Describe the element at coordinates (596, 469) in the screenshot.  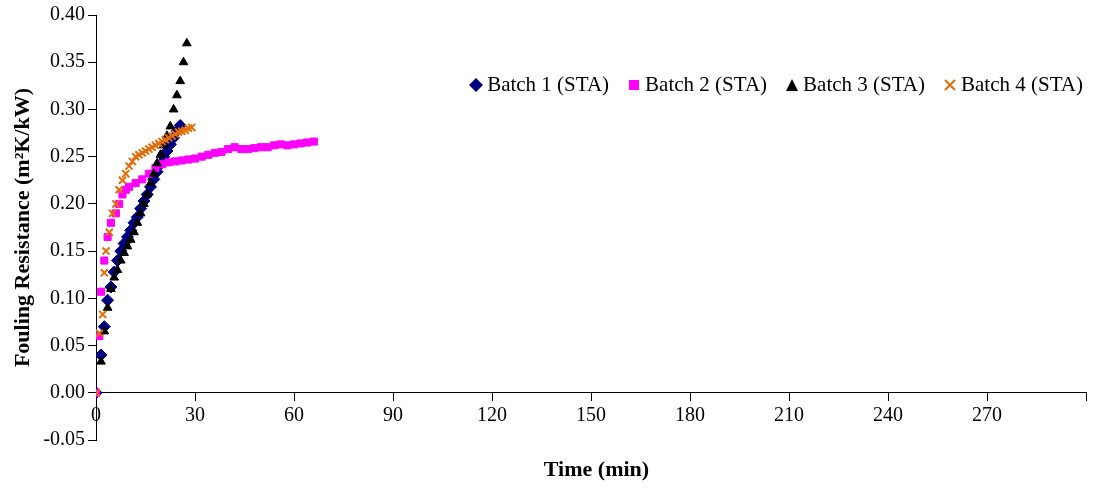
I see `x-axis-title: Time (min)` at that location.